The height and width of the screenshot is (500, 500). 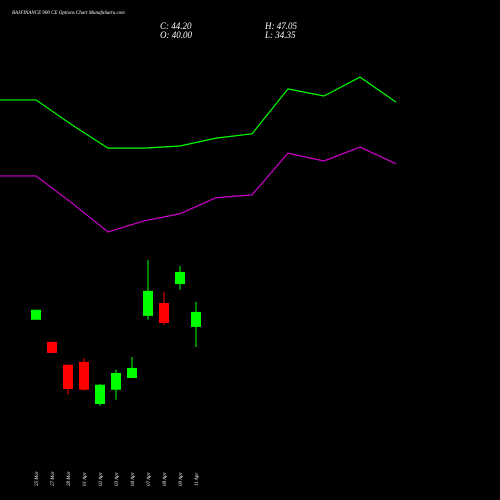 I want to click on open-label: O: 40.00, so click(x=176, y=35).